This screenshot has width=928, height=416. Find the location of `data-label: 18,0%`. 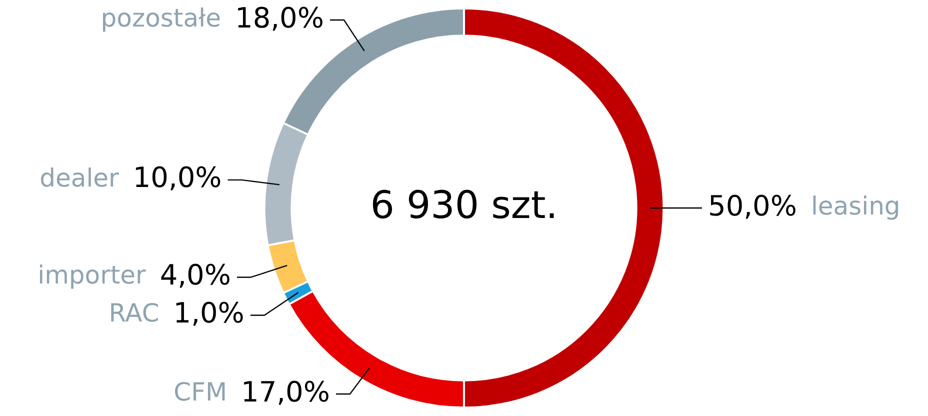

data-label: 18,0% is located at coordinates (279, 17).